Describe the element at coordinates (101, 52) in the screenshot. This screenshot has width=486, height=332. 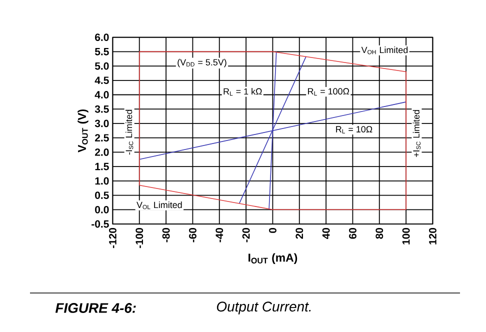
I see `y-tick-label: 5.5` at that location.